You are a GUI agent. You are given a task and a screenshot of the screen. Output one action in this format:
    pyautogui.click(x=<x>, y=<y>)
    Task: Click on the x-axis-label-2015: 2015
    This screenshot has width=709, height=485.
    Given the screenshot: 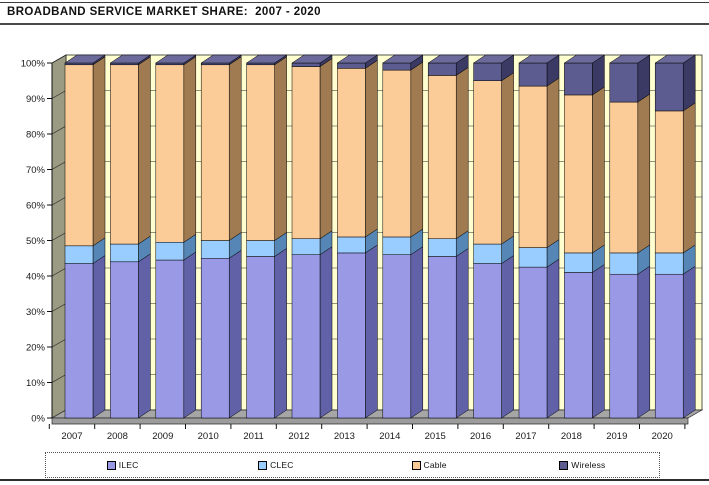 What is the action you would take?
    pyautogui.click(x=435, y=436)
    